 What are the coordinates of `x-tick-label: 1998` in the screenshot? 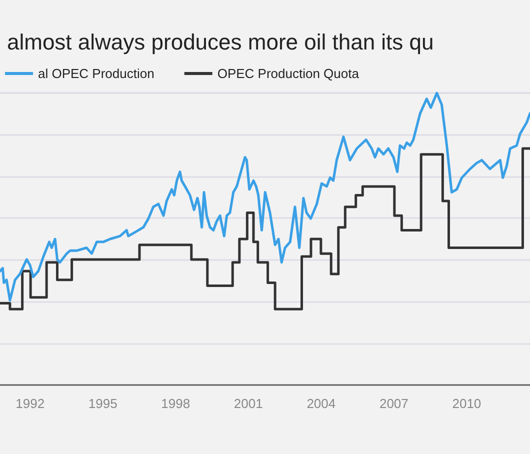 It's located at (175, 403).